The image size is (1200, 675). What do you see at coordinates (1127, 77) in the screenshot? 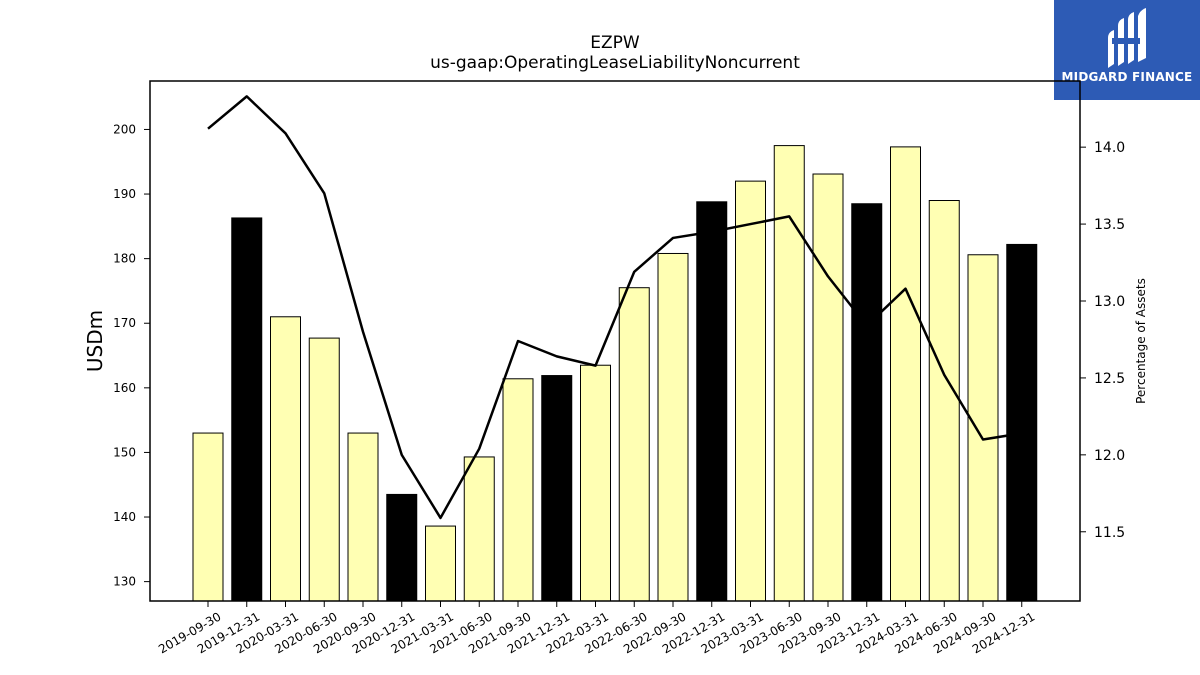
I see `brand-name: MIDGARD FINANCE` at bounding box center [1127, 77].